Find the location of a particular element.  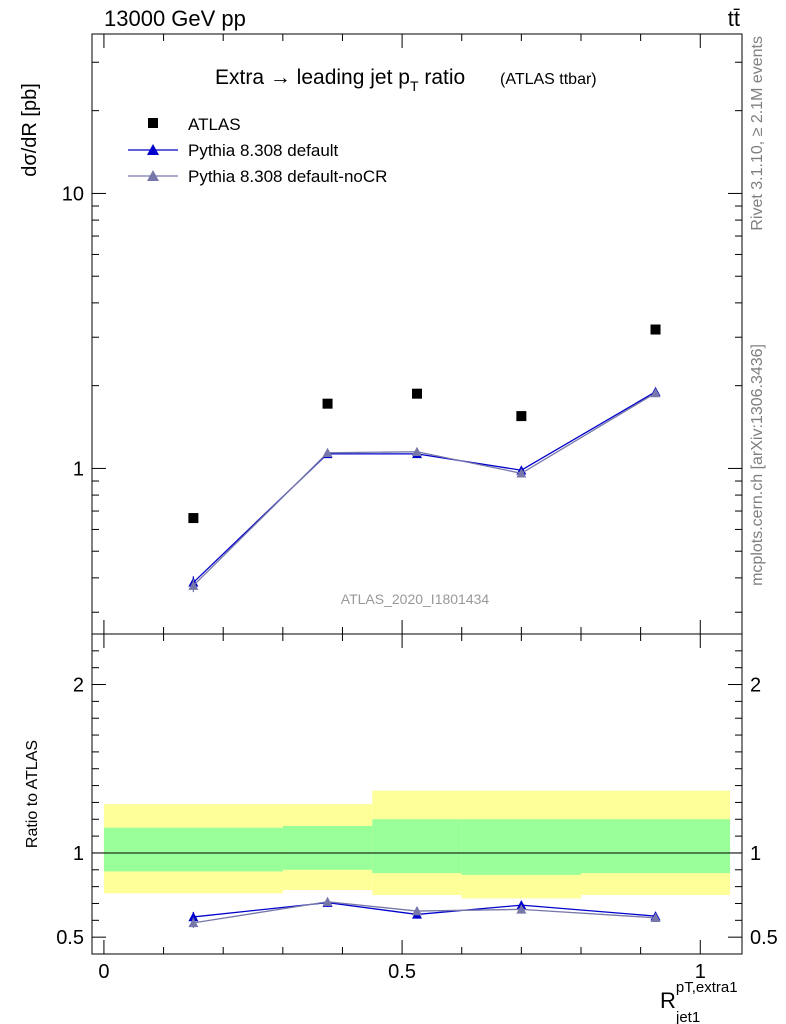

title-main: Extra → leading jet p is located at coordinates (312, 77).